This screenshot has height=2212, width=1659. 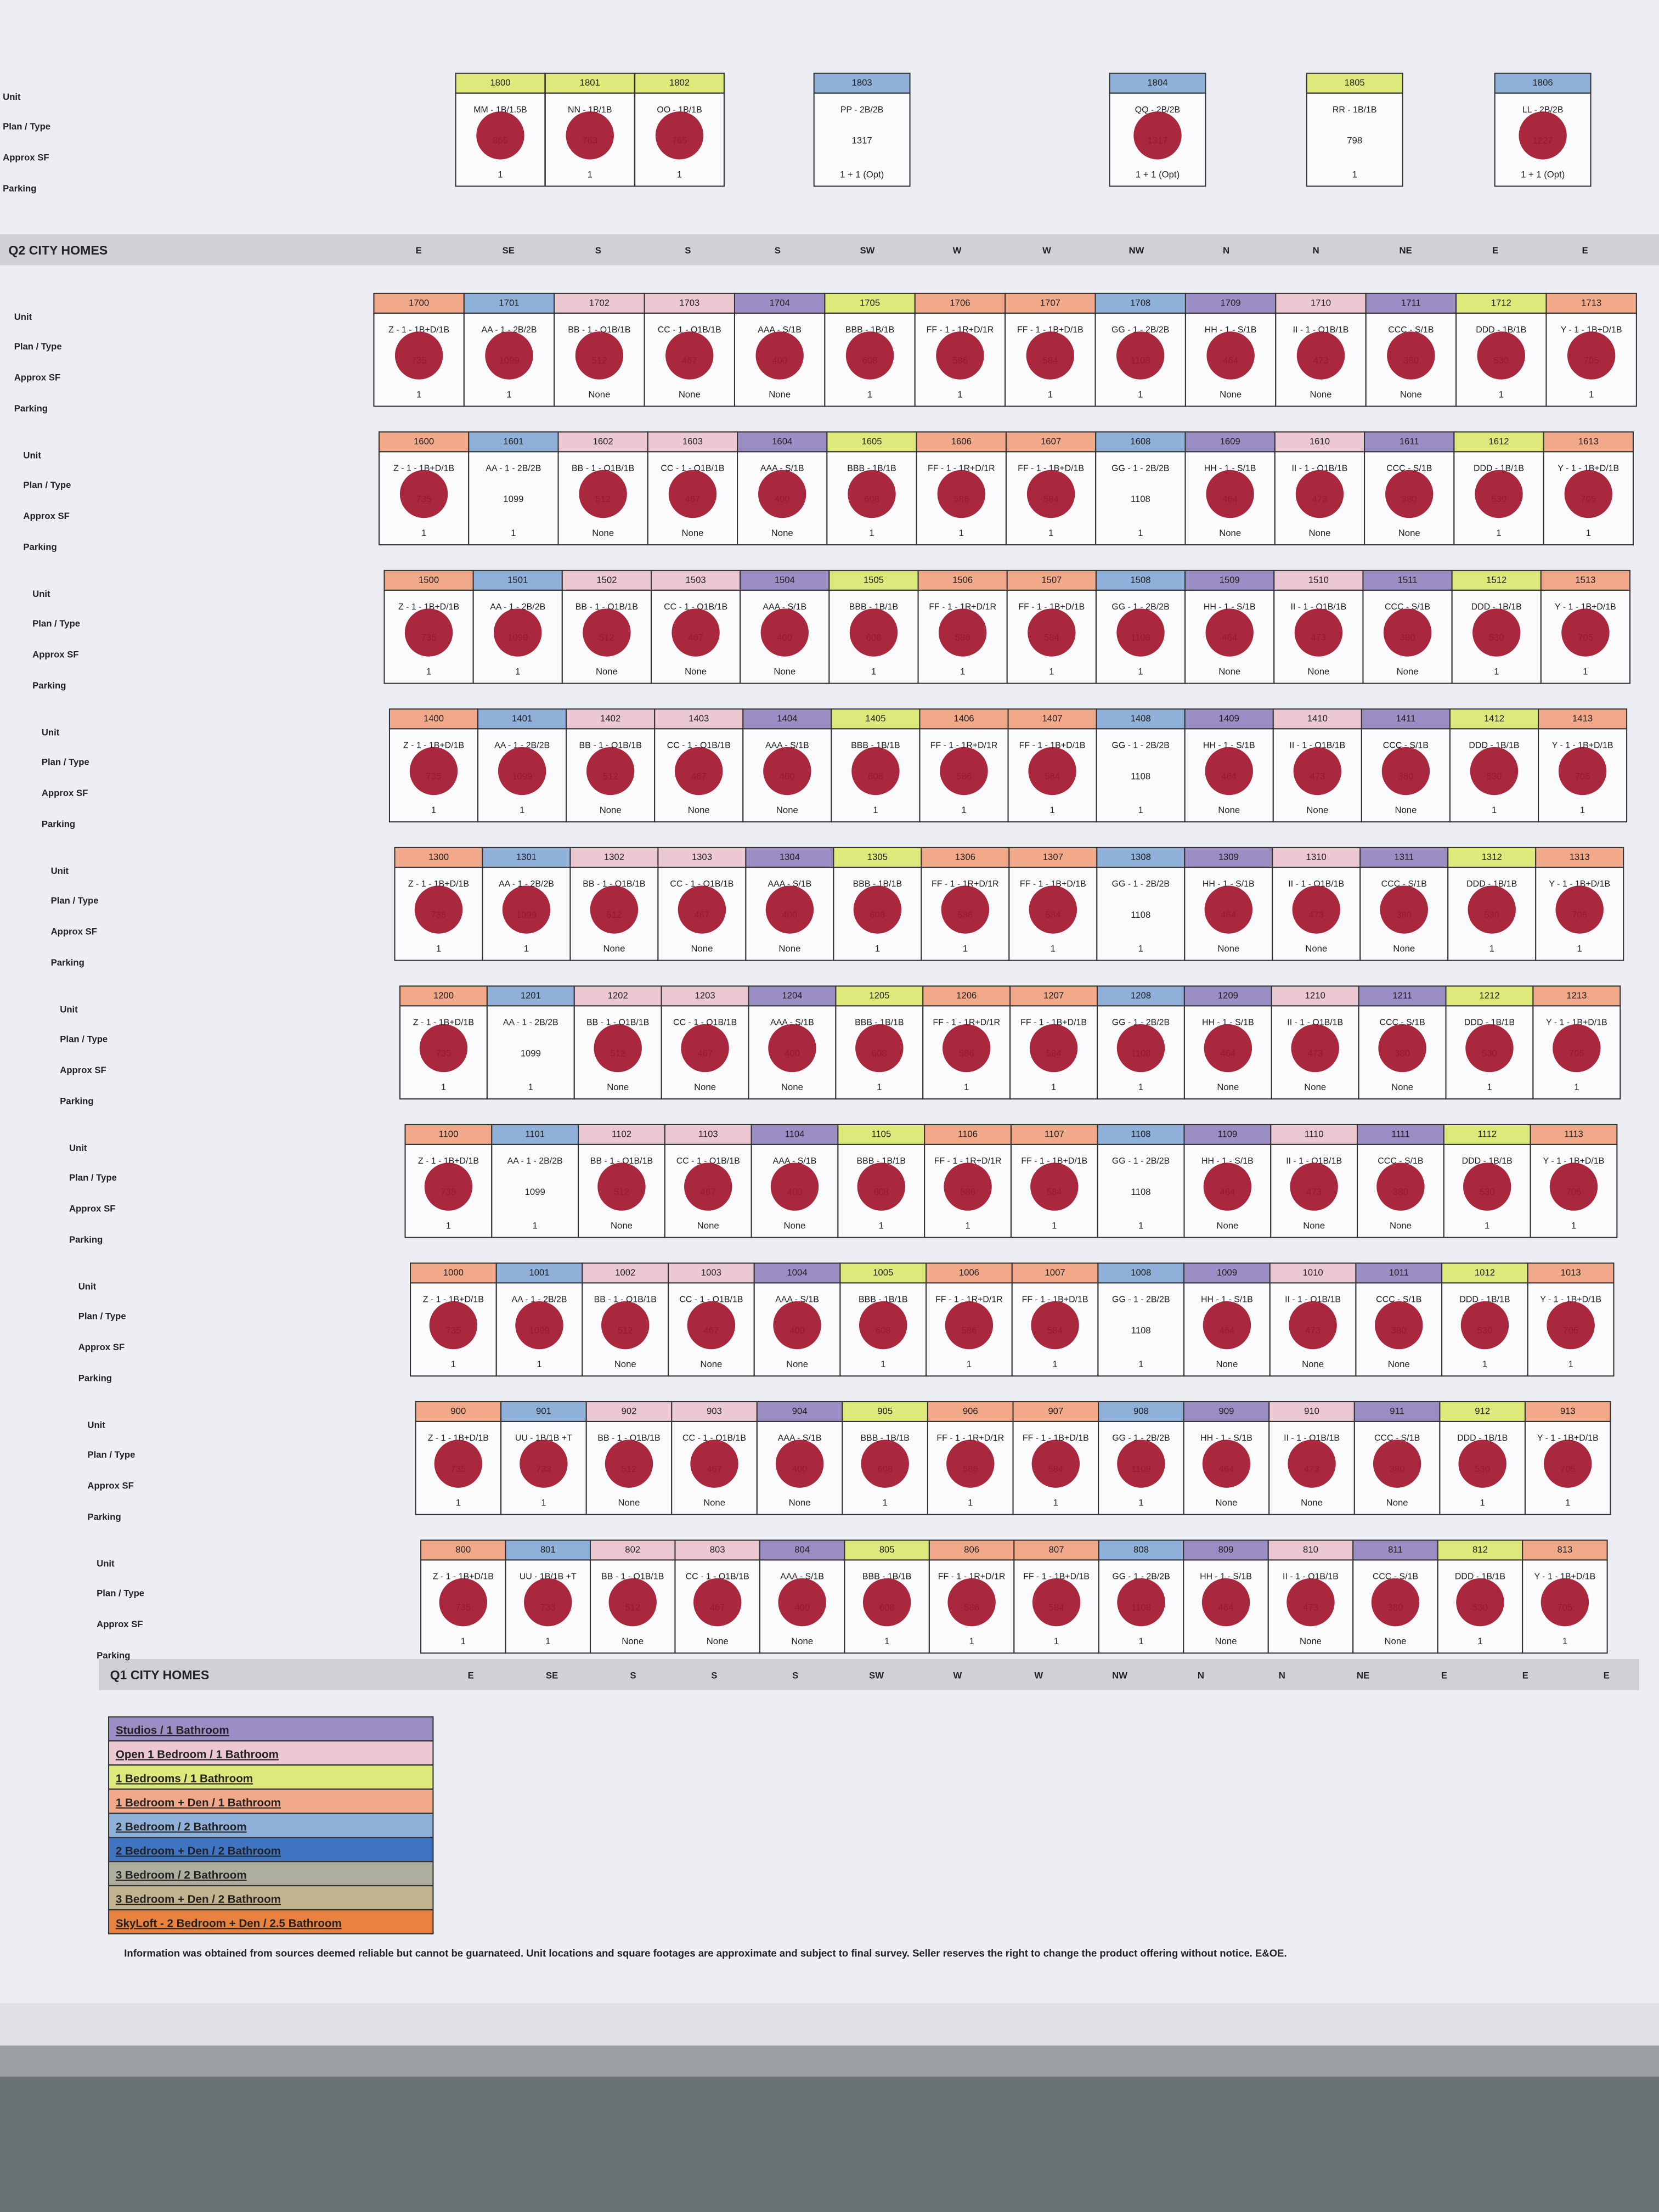 What do you see at coordinates (471, 1675) in the screenshot?
I see `orientation: E` at bounding box center [471, 1675].